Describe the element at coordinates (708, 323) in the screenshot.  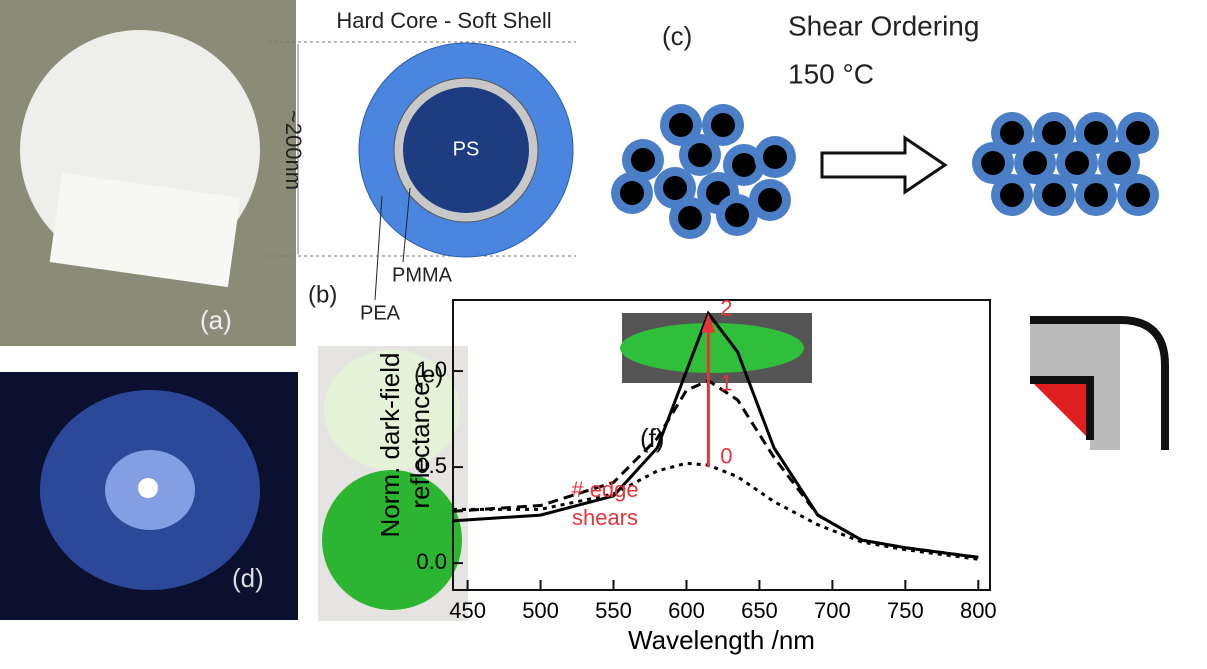
I see `annotation-arrowhead` at that location.